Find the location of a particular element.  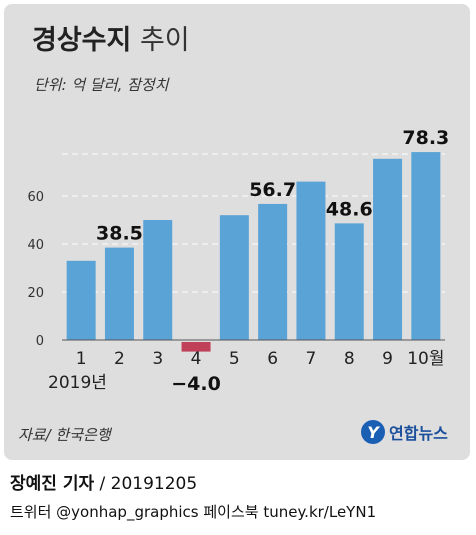

y-tick-label: 40 is located at coordinates (35, 245).